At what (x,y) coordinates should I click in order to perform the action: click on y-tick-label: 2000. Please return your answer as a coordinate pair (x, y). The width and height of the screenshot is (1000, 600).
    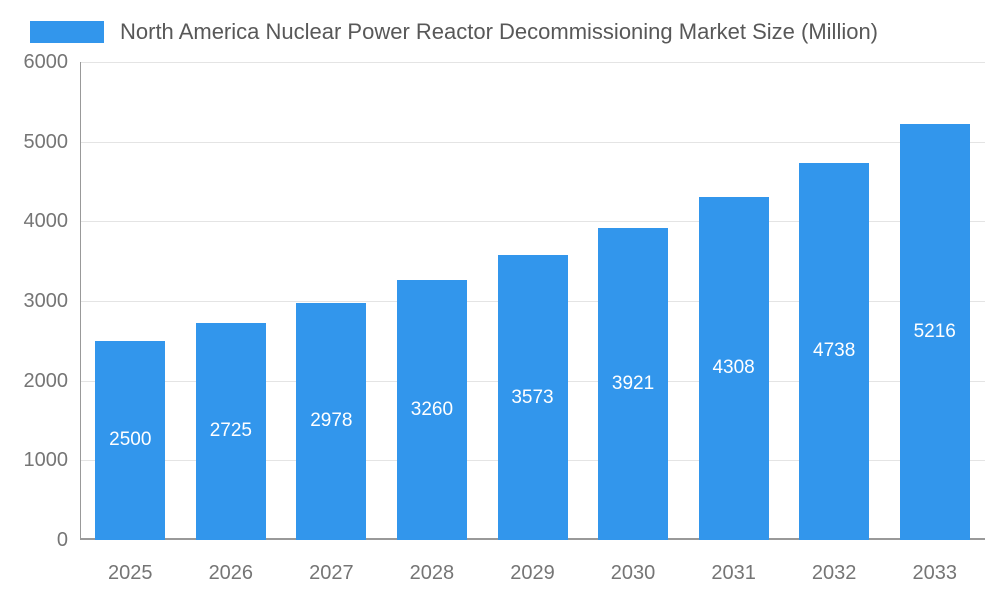
    Looking at the image, I should click on (46, 380).